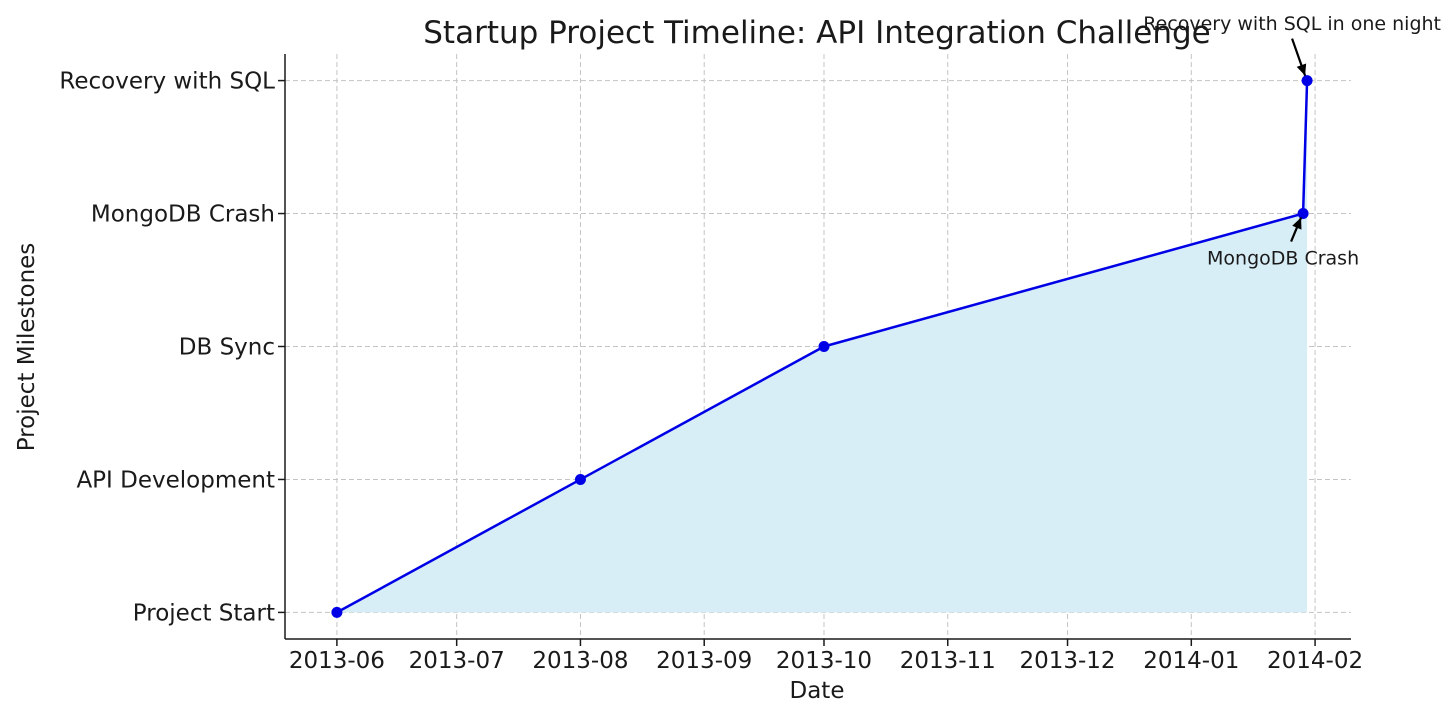 This screenshot has width=1456, height=718. Describe the element at coordinates (1067, 661) in the screenshot. I see `x-tick-label: 2013-12` at that location.